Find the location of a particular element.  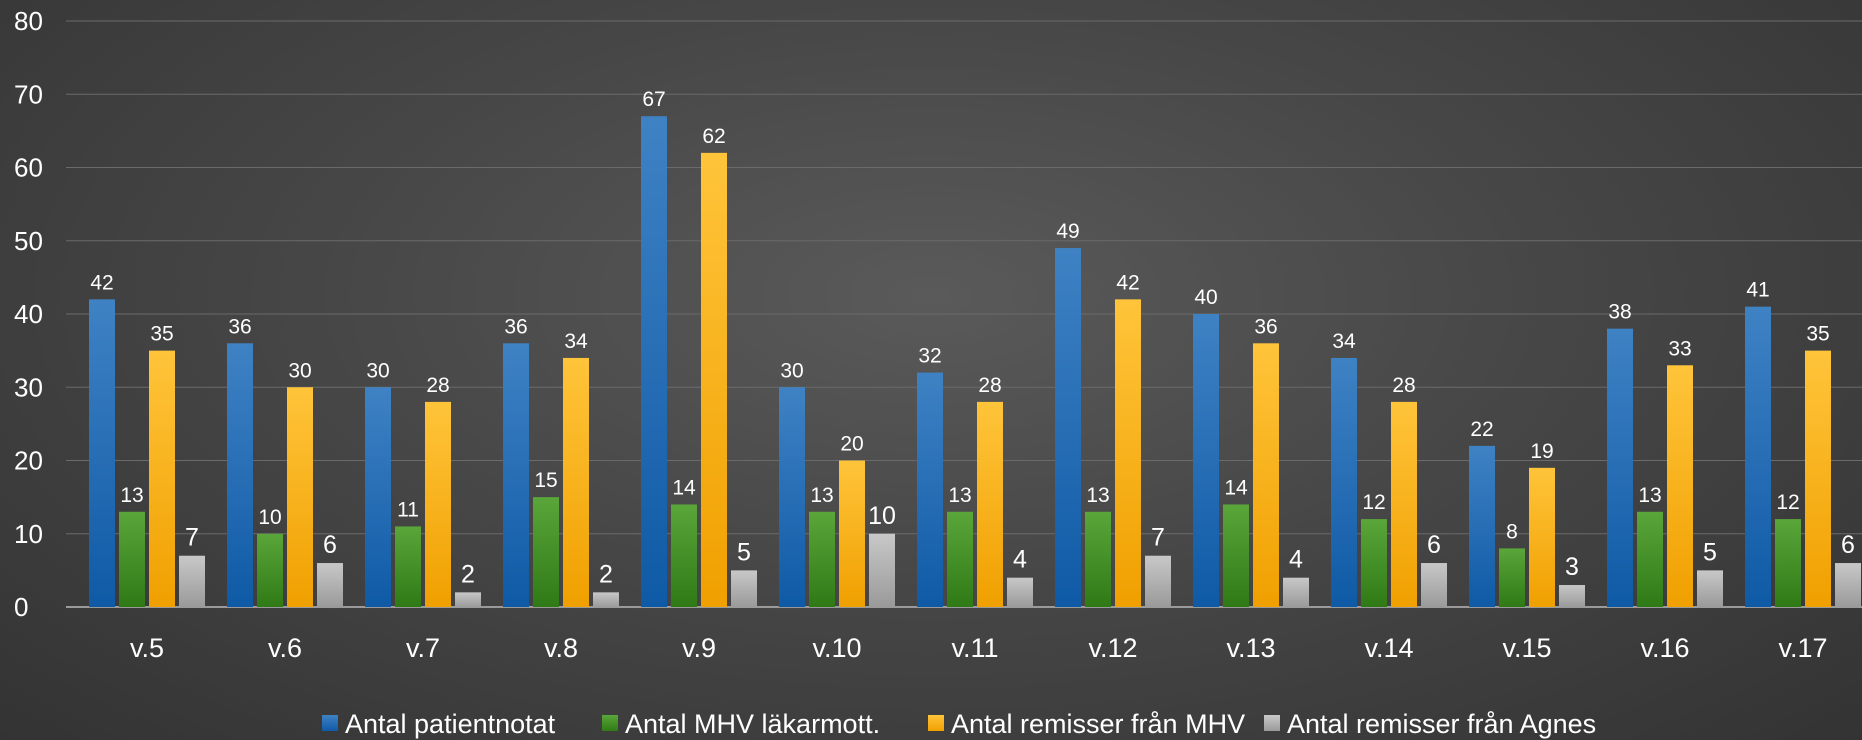

data-label: 41 is located at coordinates (1757, 290).